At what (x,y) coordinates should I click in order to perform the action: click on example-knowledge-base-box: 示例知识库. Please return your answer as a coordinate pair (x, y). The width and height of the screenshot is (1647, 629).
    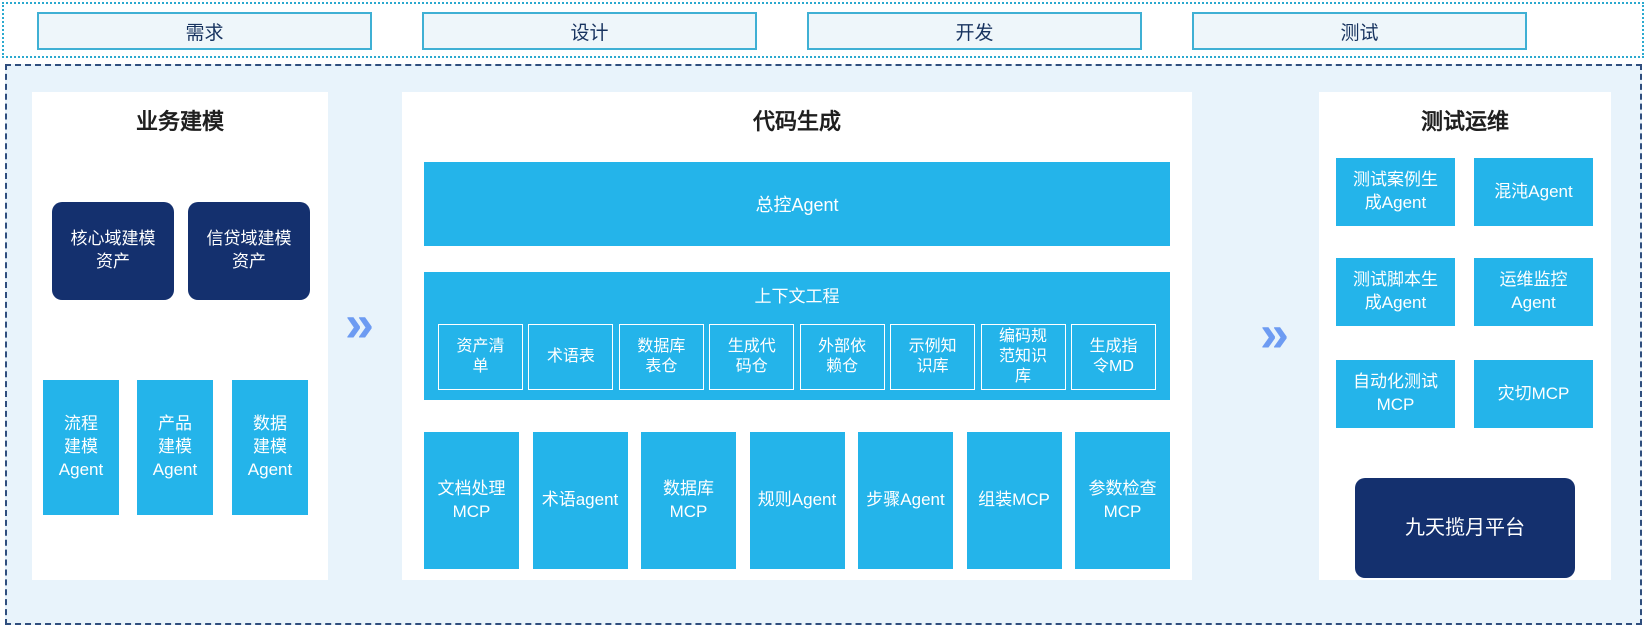
    Looking at the image, I should click on (933, 357).